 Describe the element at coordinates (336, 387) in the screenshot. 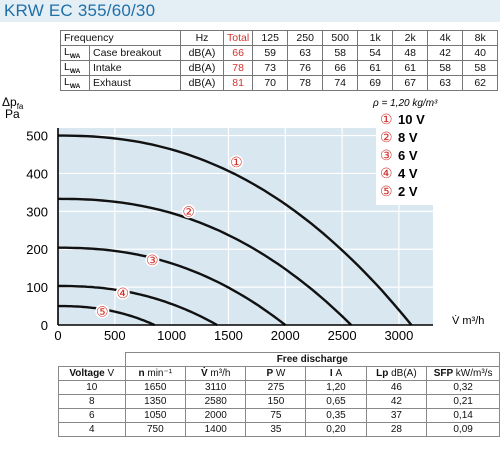

I see `cell: 1,20` at that location.